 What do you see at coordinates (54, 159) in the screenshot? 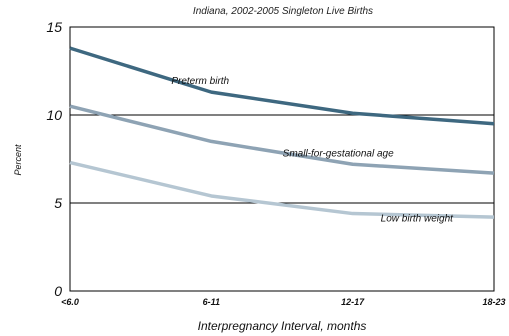
I see `y-axis-ticks: 0 5 10 15` at bounding box center [54, 159].